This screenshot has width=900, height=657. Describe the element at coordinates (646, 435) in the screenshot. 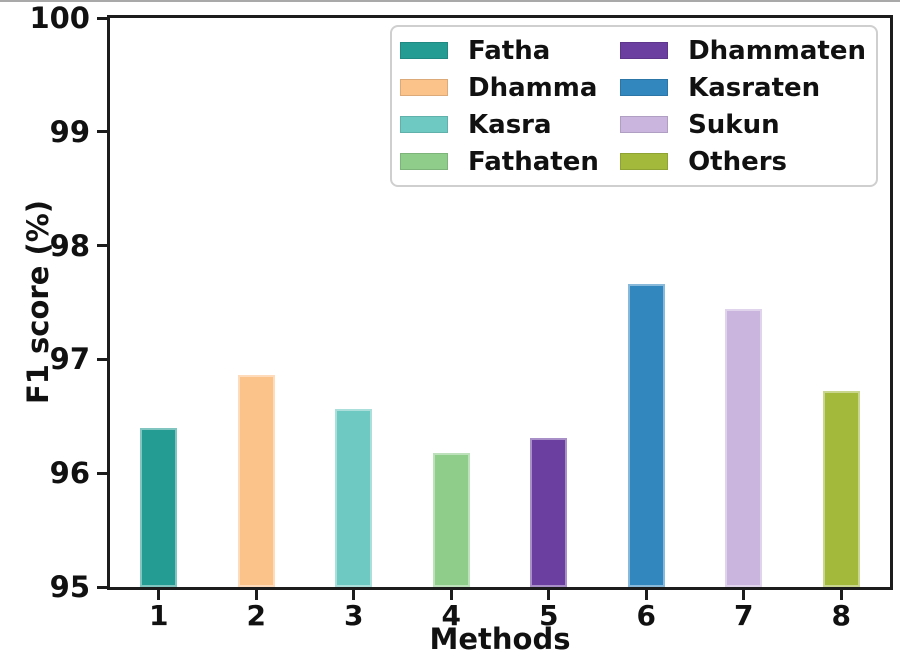

I see `bar-kasraten` at that location.